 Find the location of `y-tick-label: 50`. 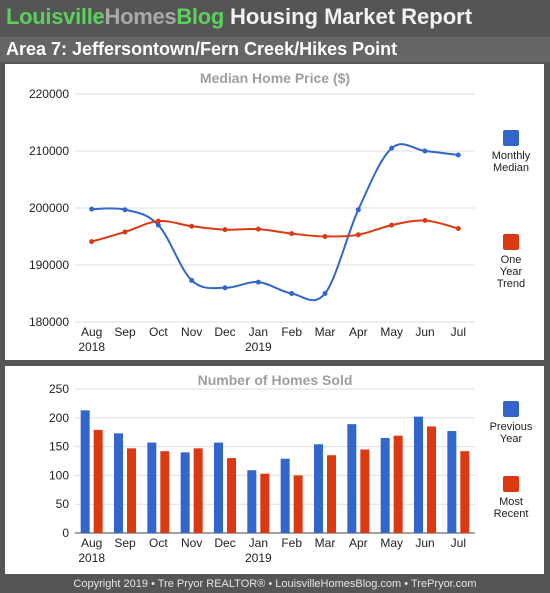

y-tick-label: 50 is located at coordinates (63, 504).